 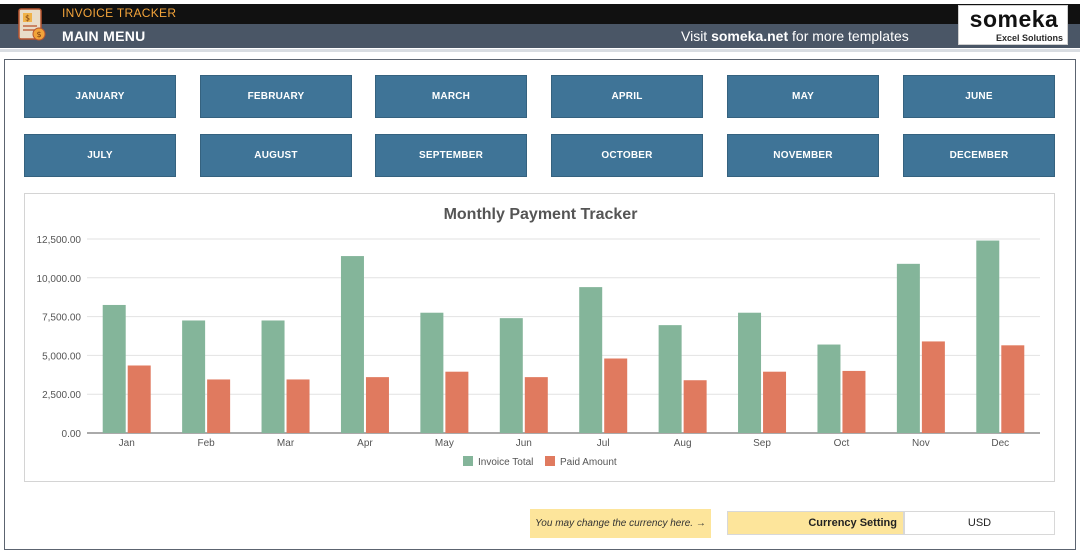 I want to click on x-tick-label: Apr, so click(x=365, y=443).